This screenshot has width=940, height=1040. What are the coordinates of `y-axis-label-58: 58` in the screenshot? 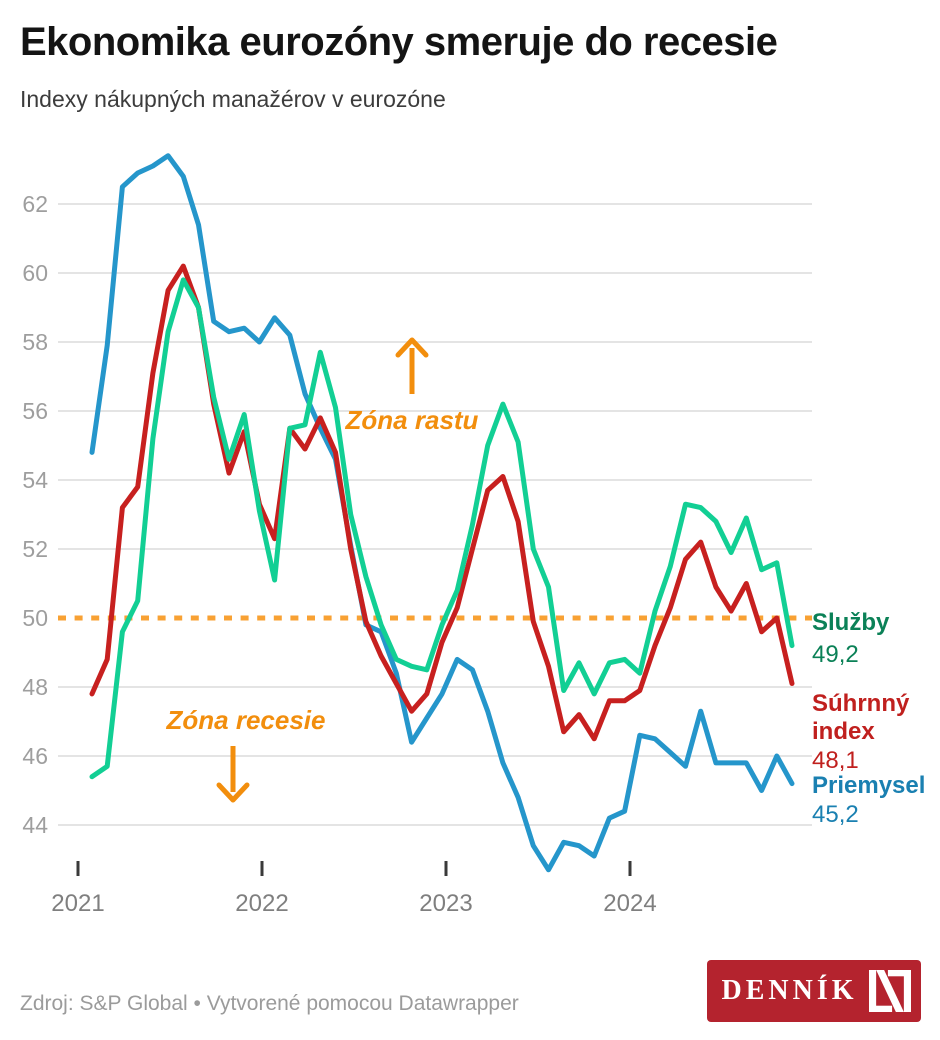 It's located at (35, 342).